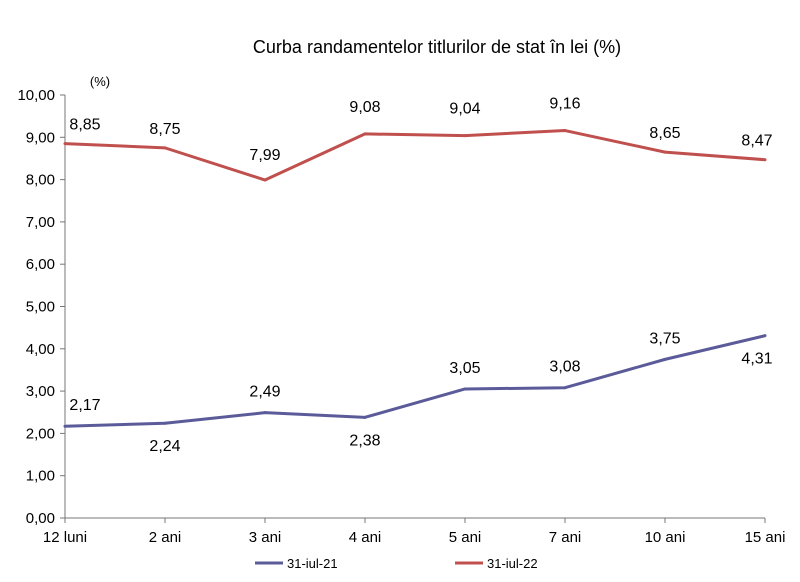  Describe the element at coordinates (84, 125) in the screenshot. I see `data-label: 8,85` at that location.